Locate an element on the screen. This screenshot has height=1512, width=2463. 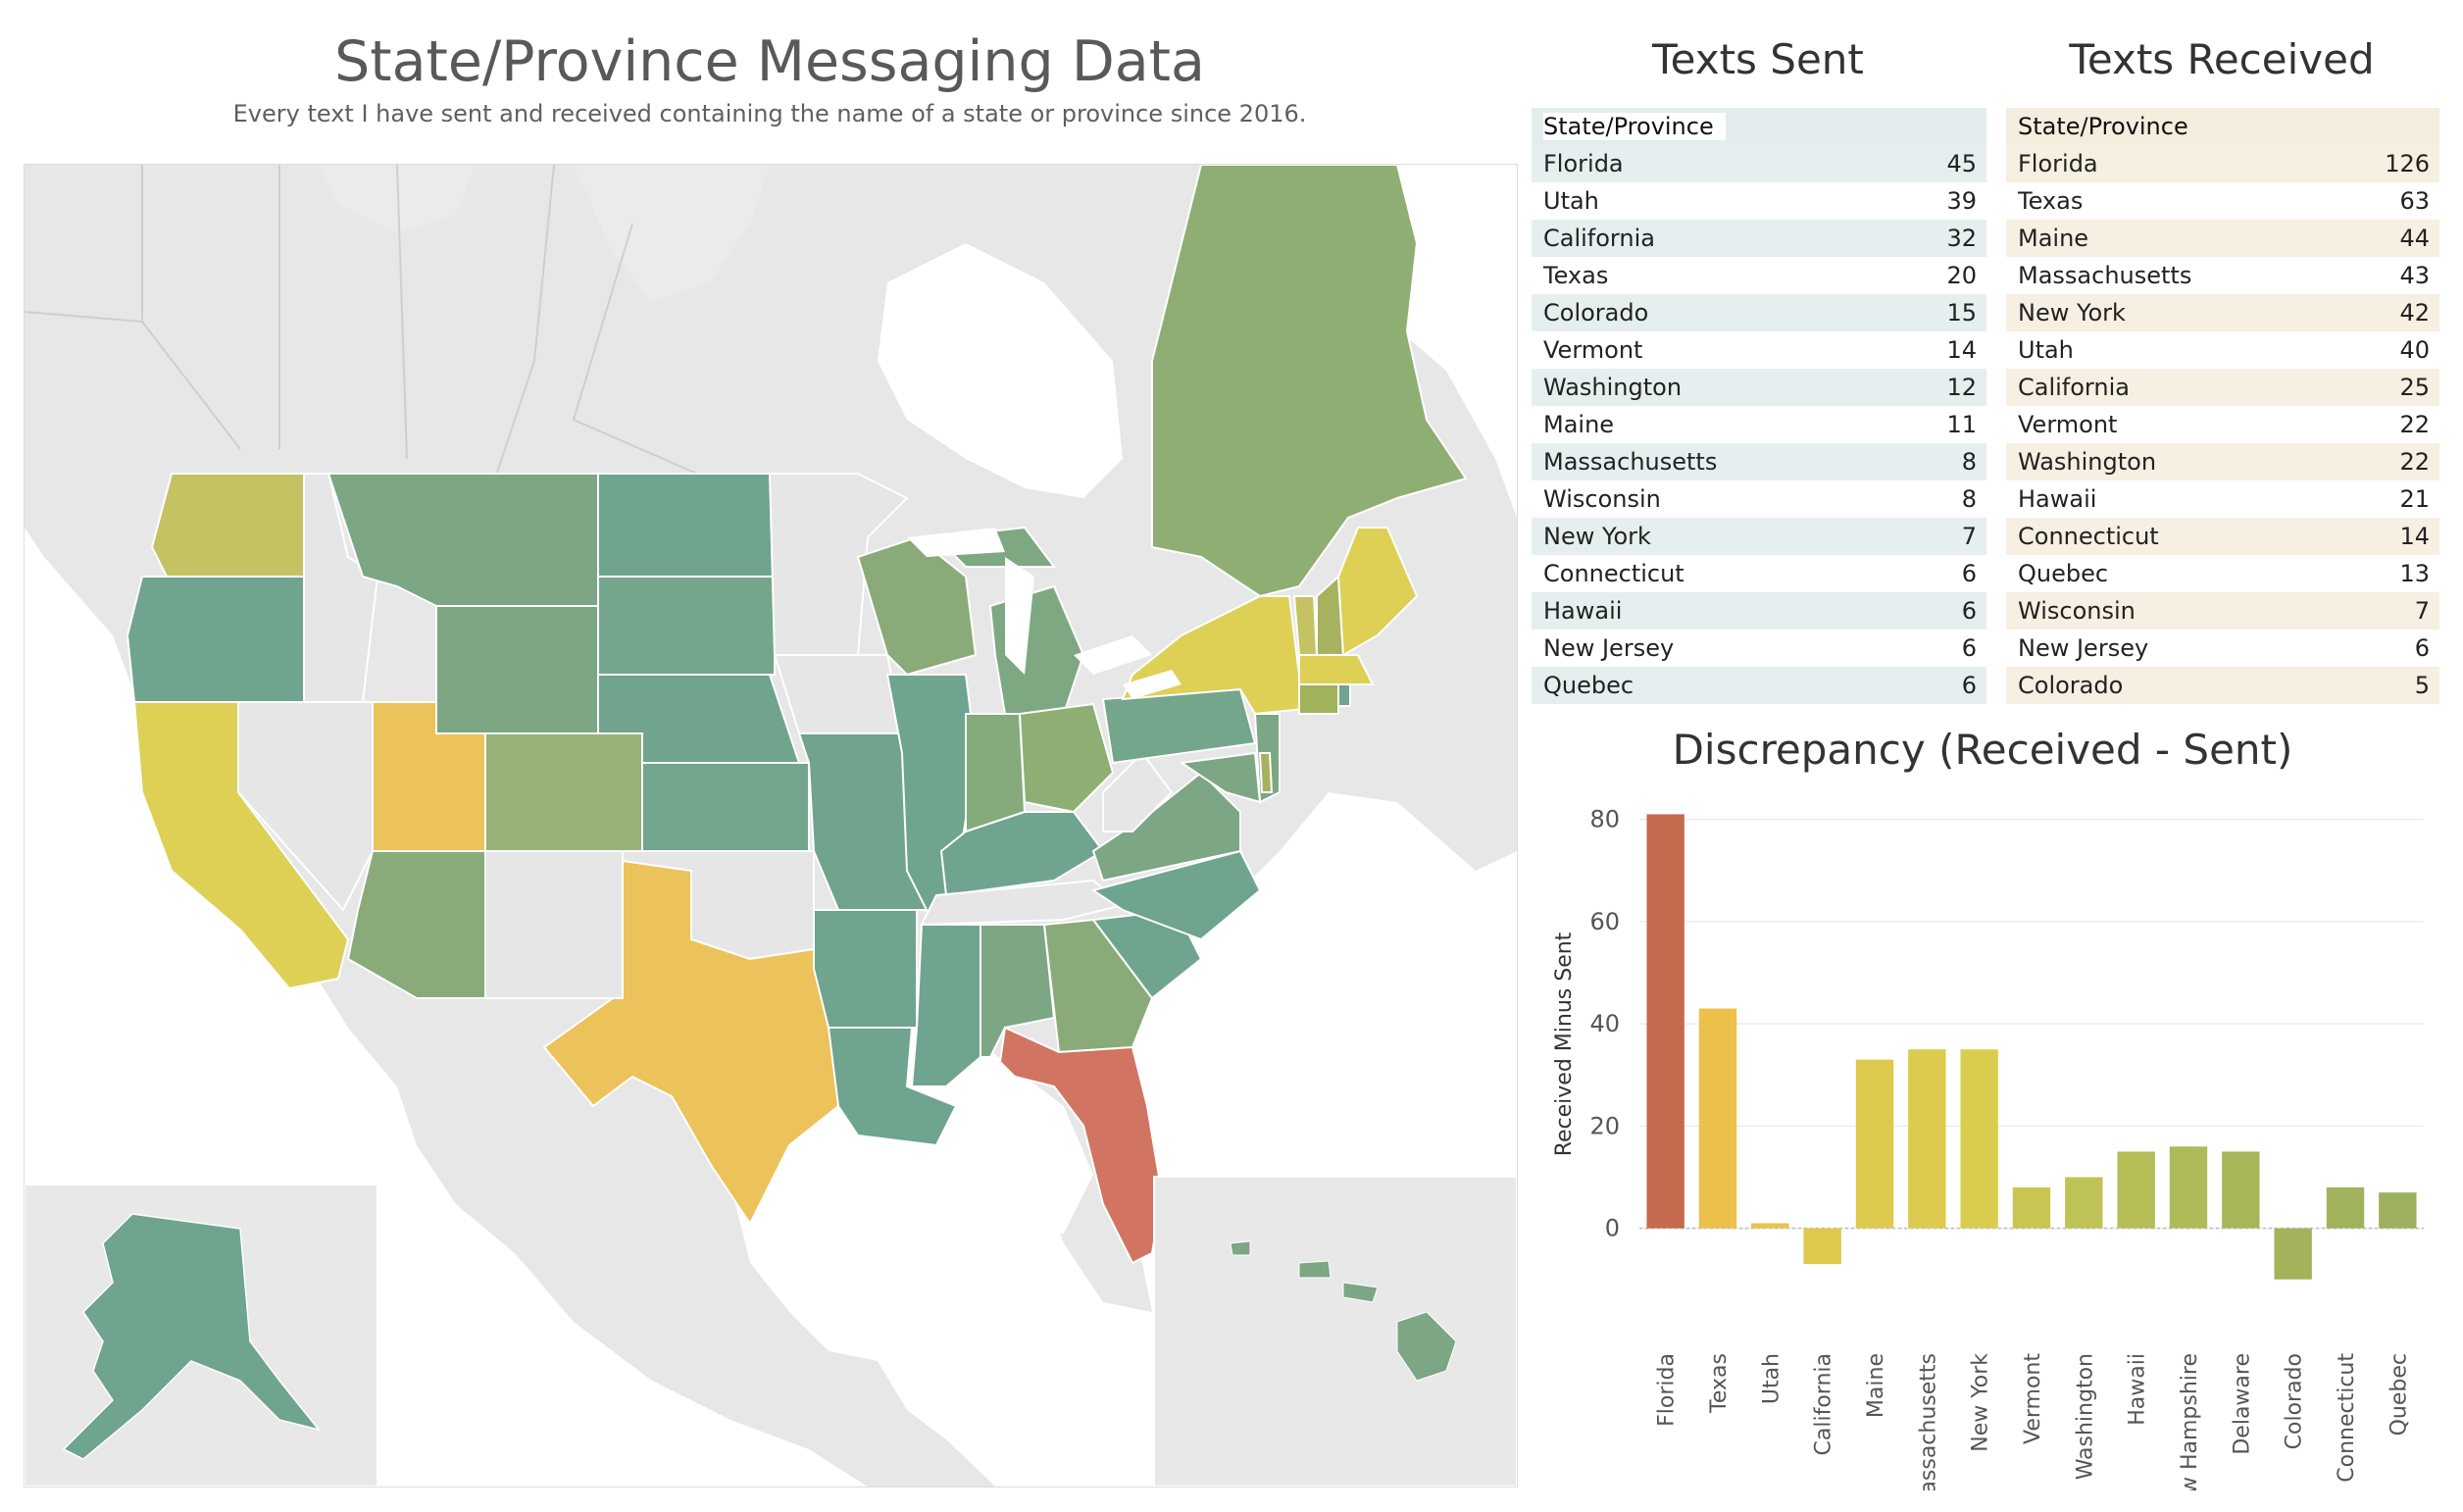
state-kansas is located at coordinates (725, 807).